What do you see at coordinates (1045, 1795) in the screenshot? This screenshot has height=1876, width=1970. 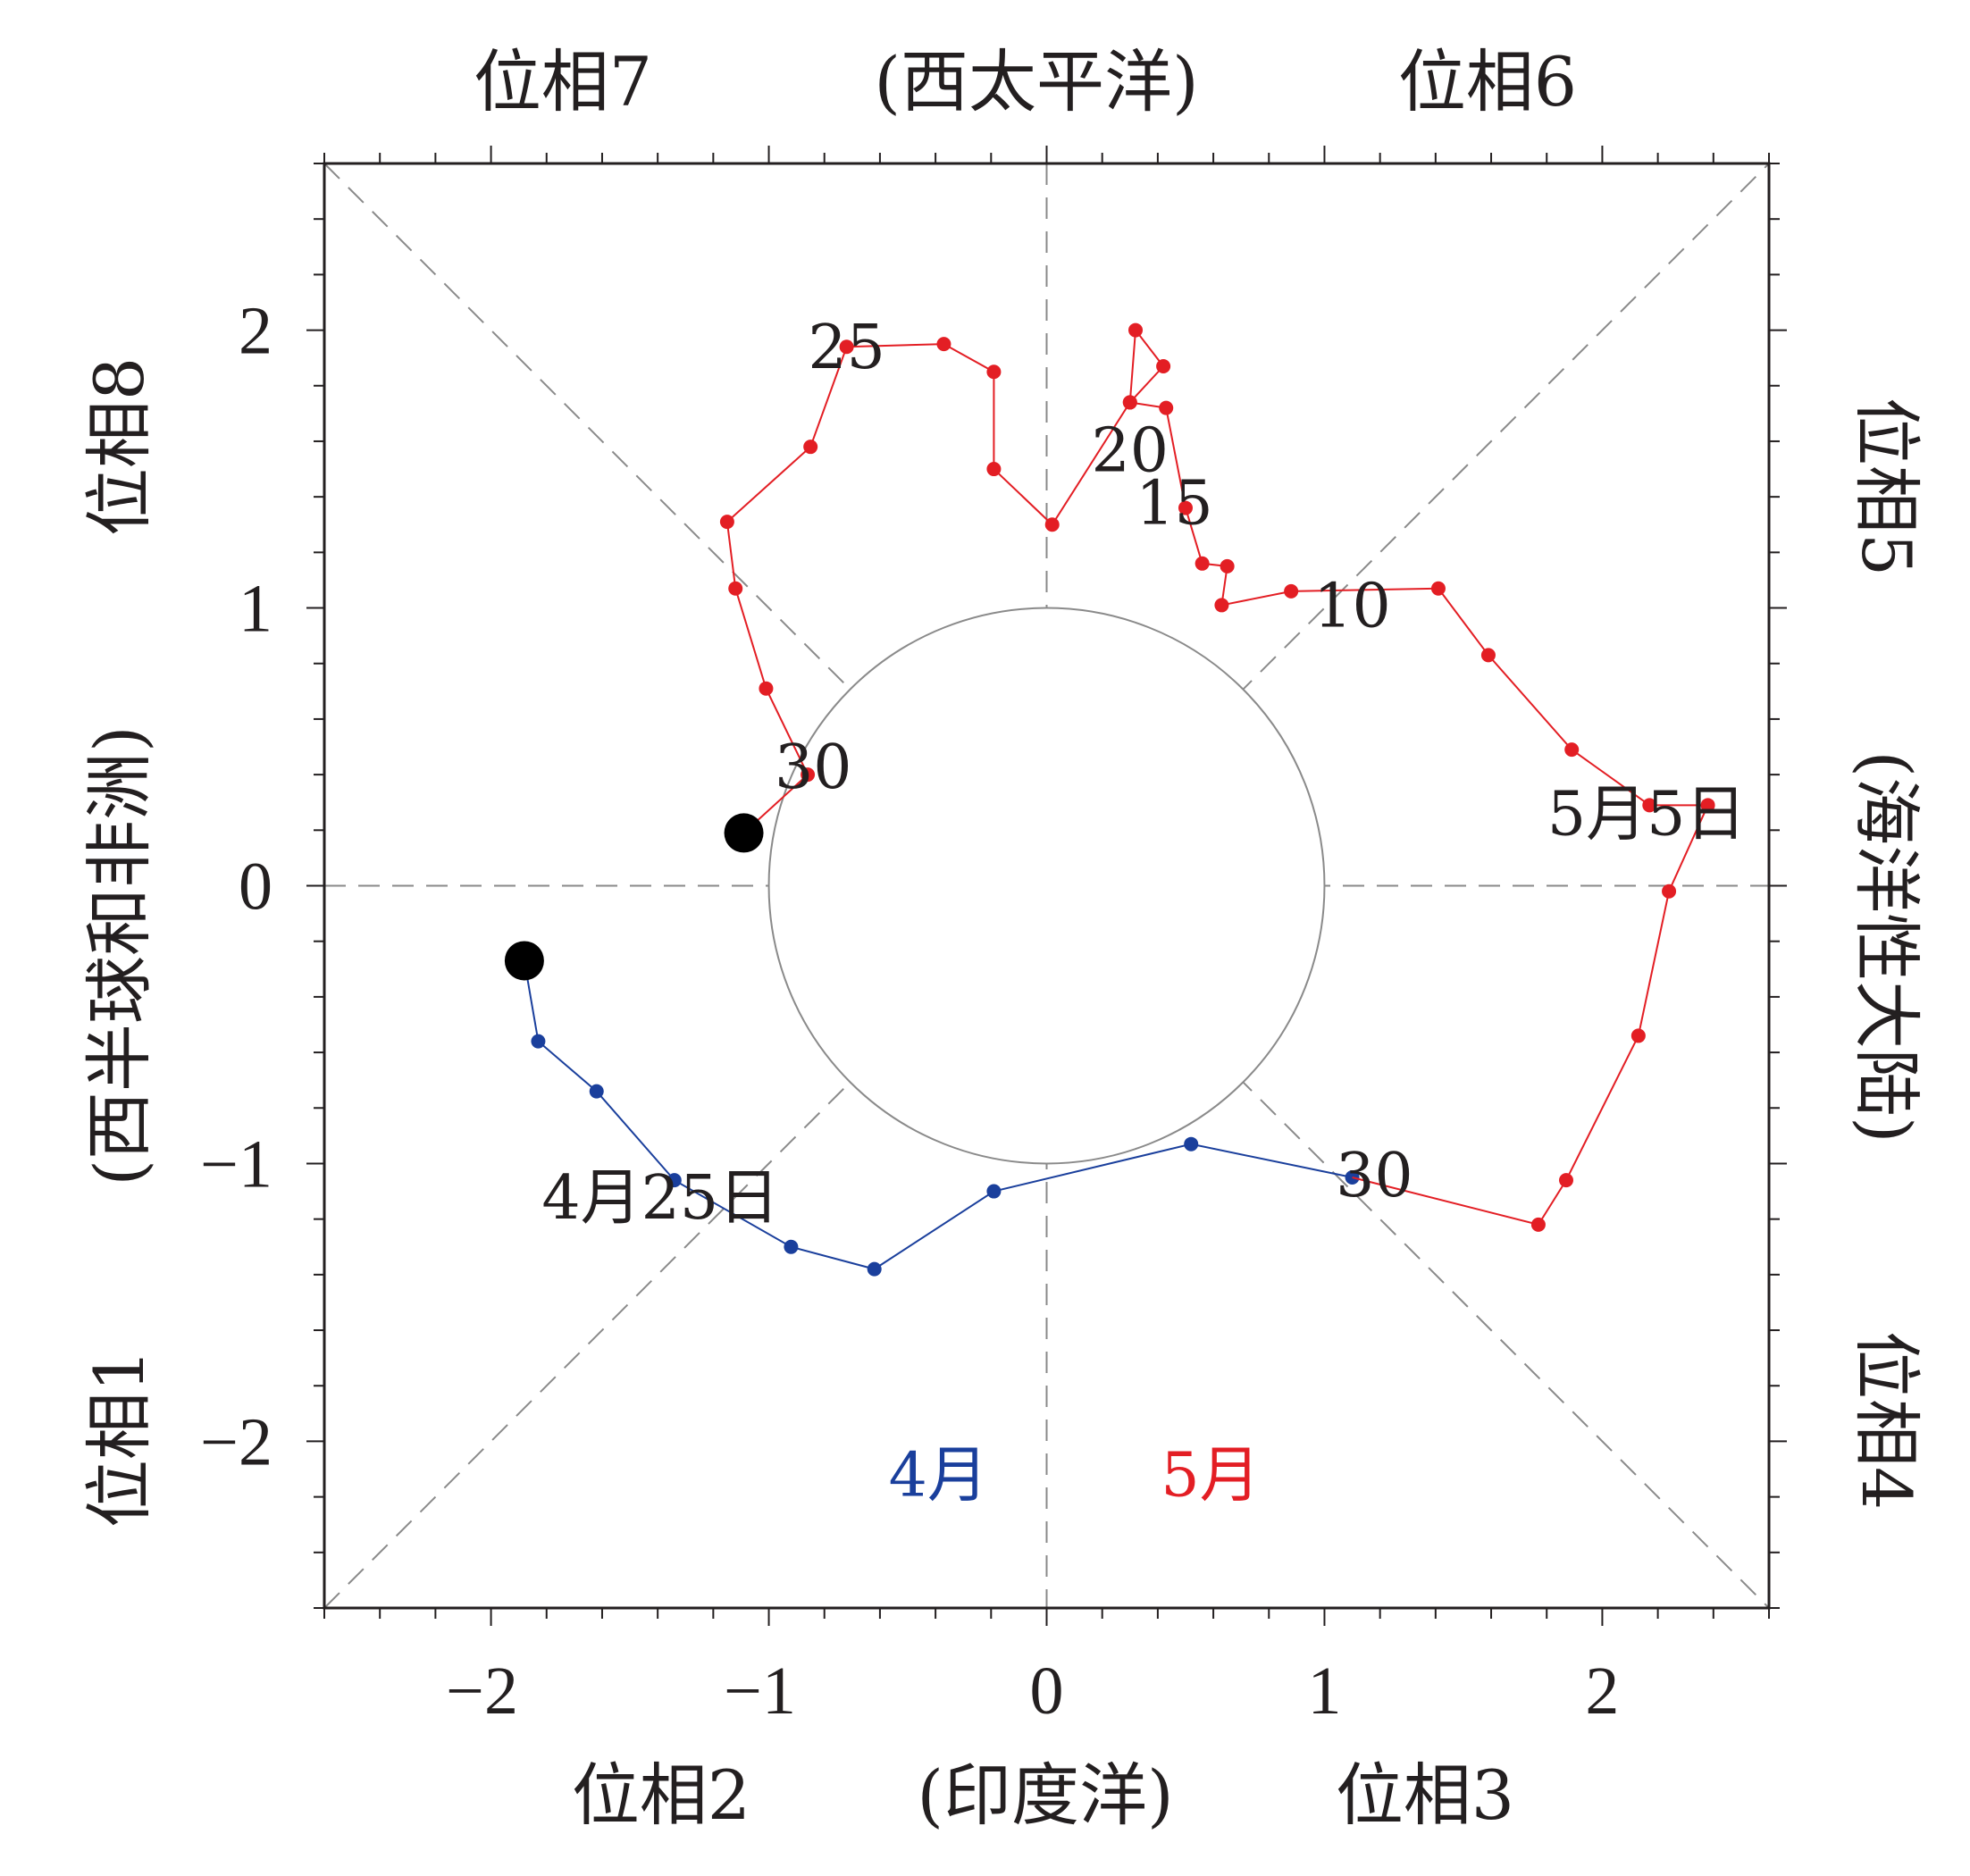 I see `bottom-region-label: (印度洋)` at bounding box center [1045, 1795].